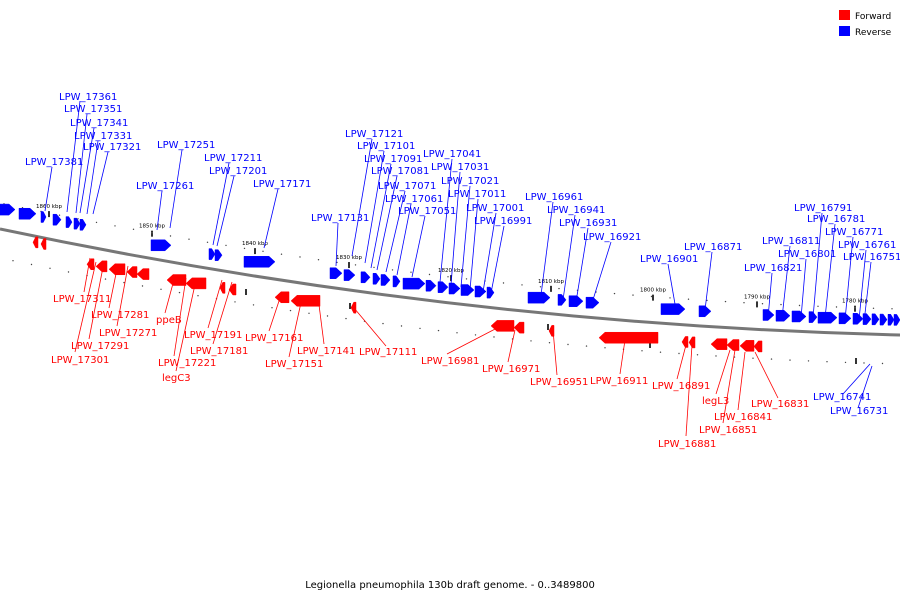 This screenshot has height=600, width=900. Describe the element at coordinates (451, 271) in the screenshot. I see `tick-label: 1820 kbp` at that location.